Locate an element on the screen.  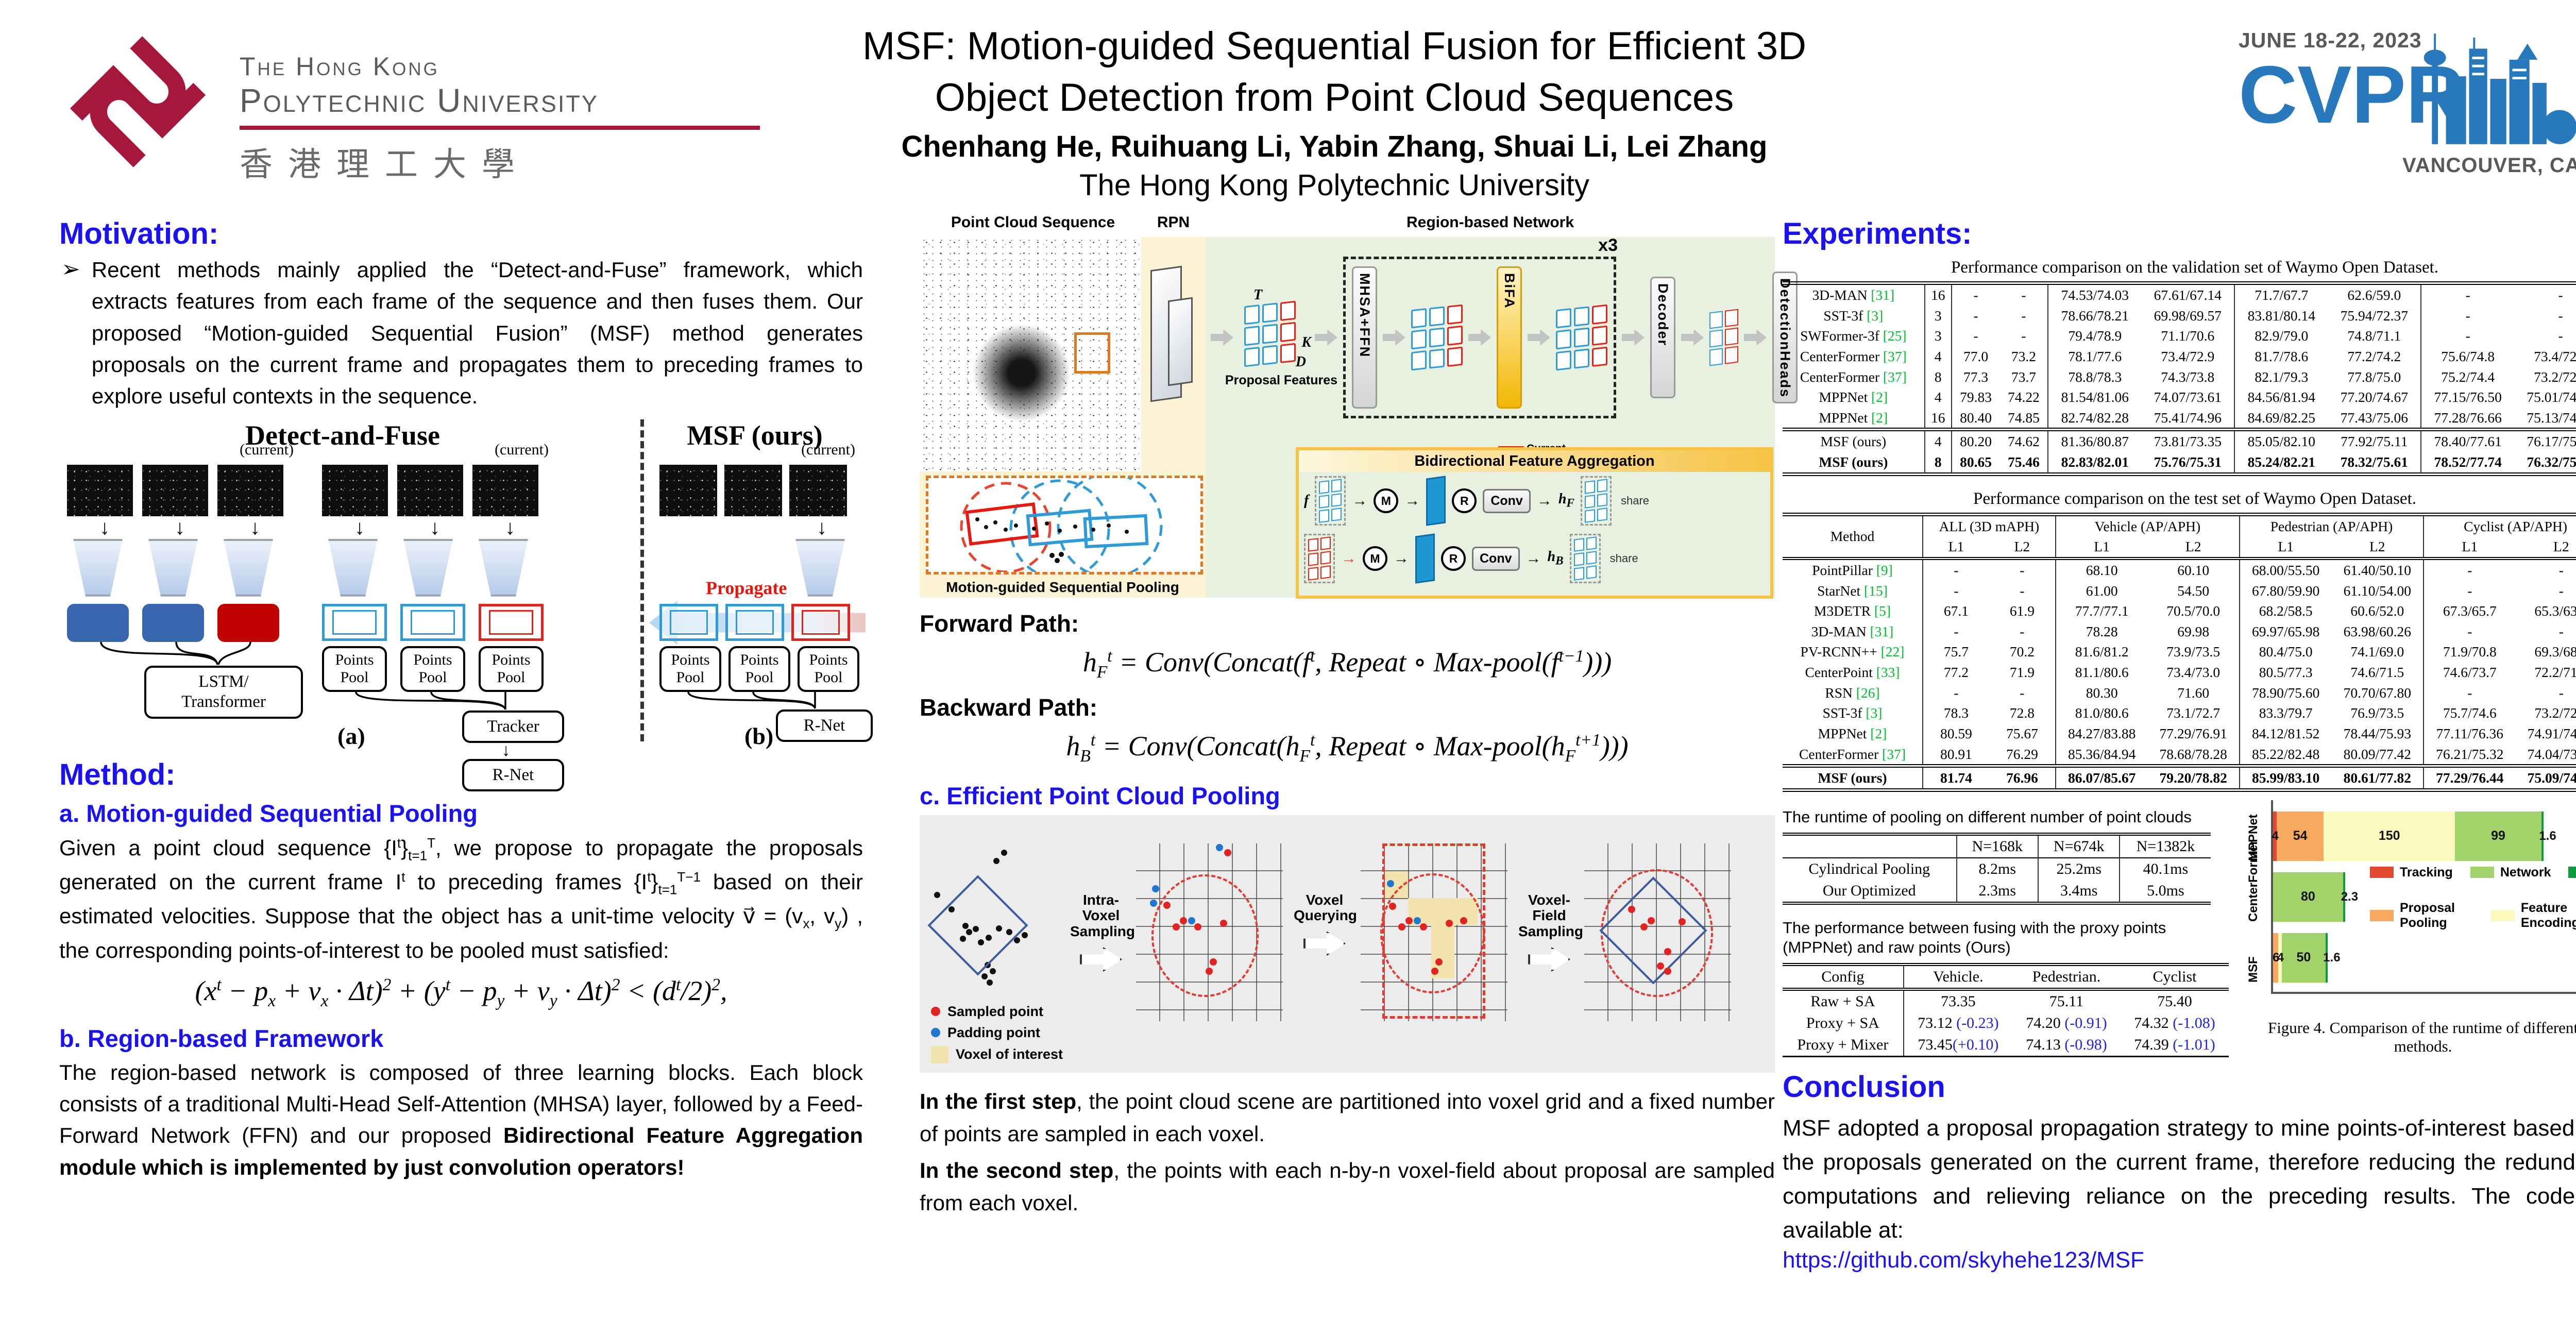
bar-segment-feature-encoding: 150 is located at coordinates (2389, 836).